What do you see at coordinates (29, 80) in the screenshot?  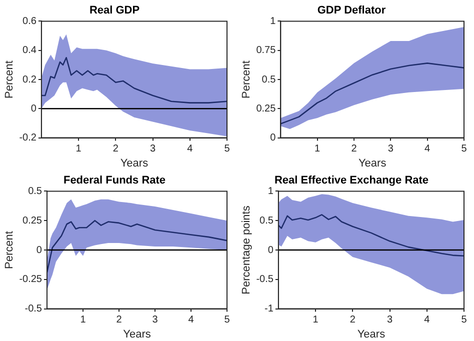 I see `y-tick-label: 0.2` at bounding box center [29, 80].